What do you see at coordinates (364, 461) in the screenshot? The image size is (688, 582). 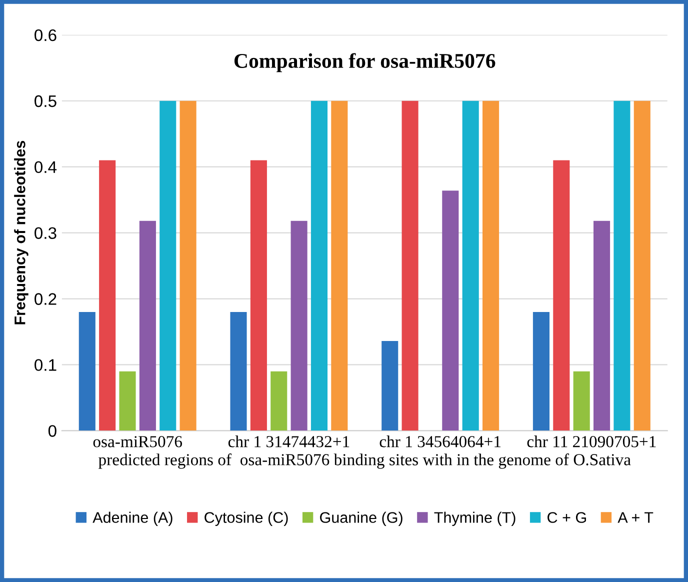 I see `x-axis-title: predicted regions of osa-miR5076 binding sites with in the genome of O.Sativa` at bounding box center [364, 461].